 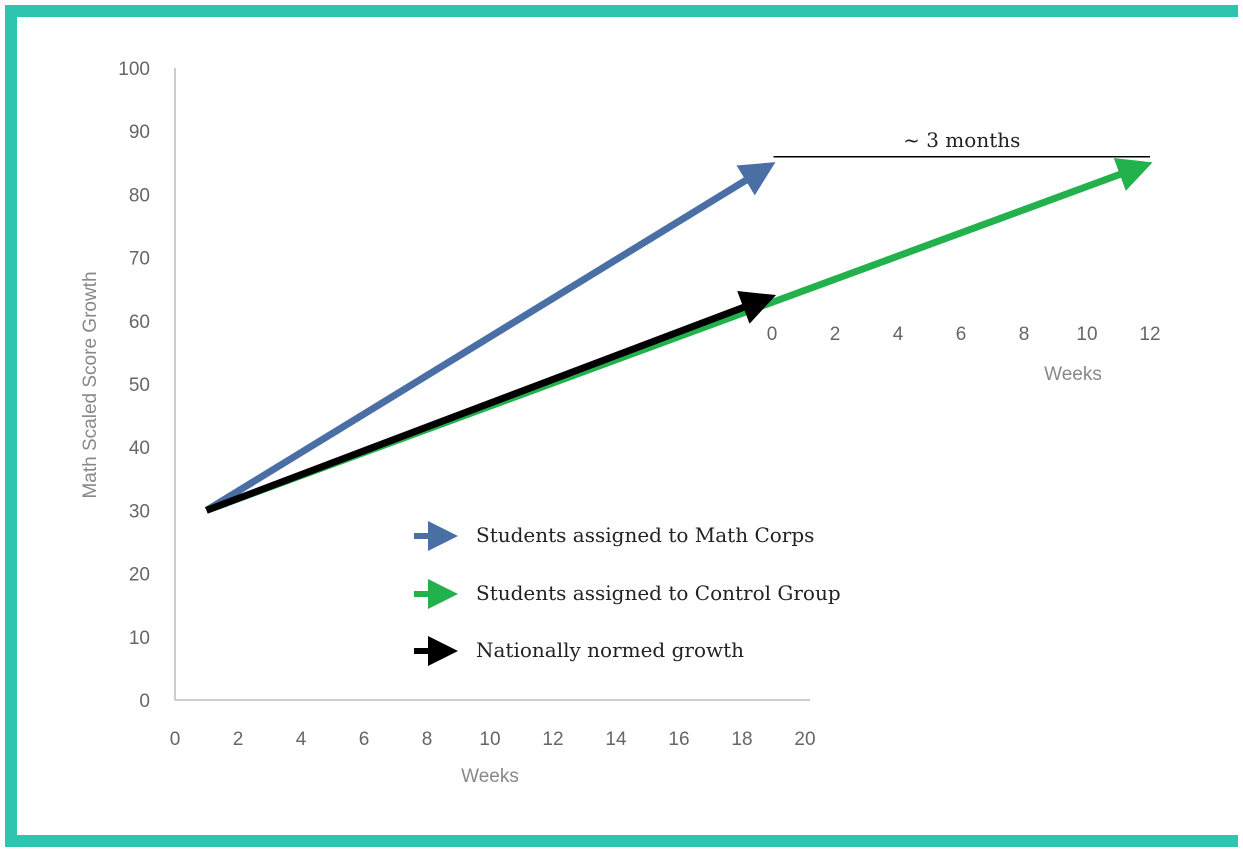 I want to click on secondary-x-tick-labels: 0 2 4 6 8 10 12, so click(x=964, y=334).